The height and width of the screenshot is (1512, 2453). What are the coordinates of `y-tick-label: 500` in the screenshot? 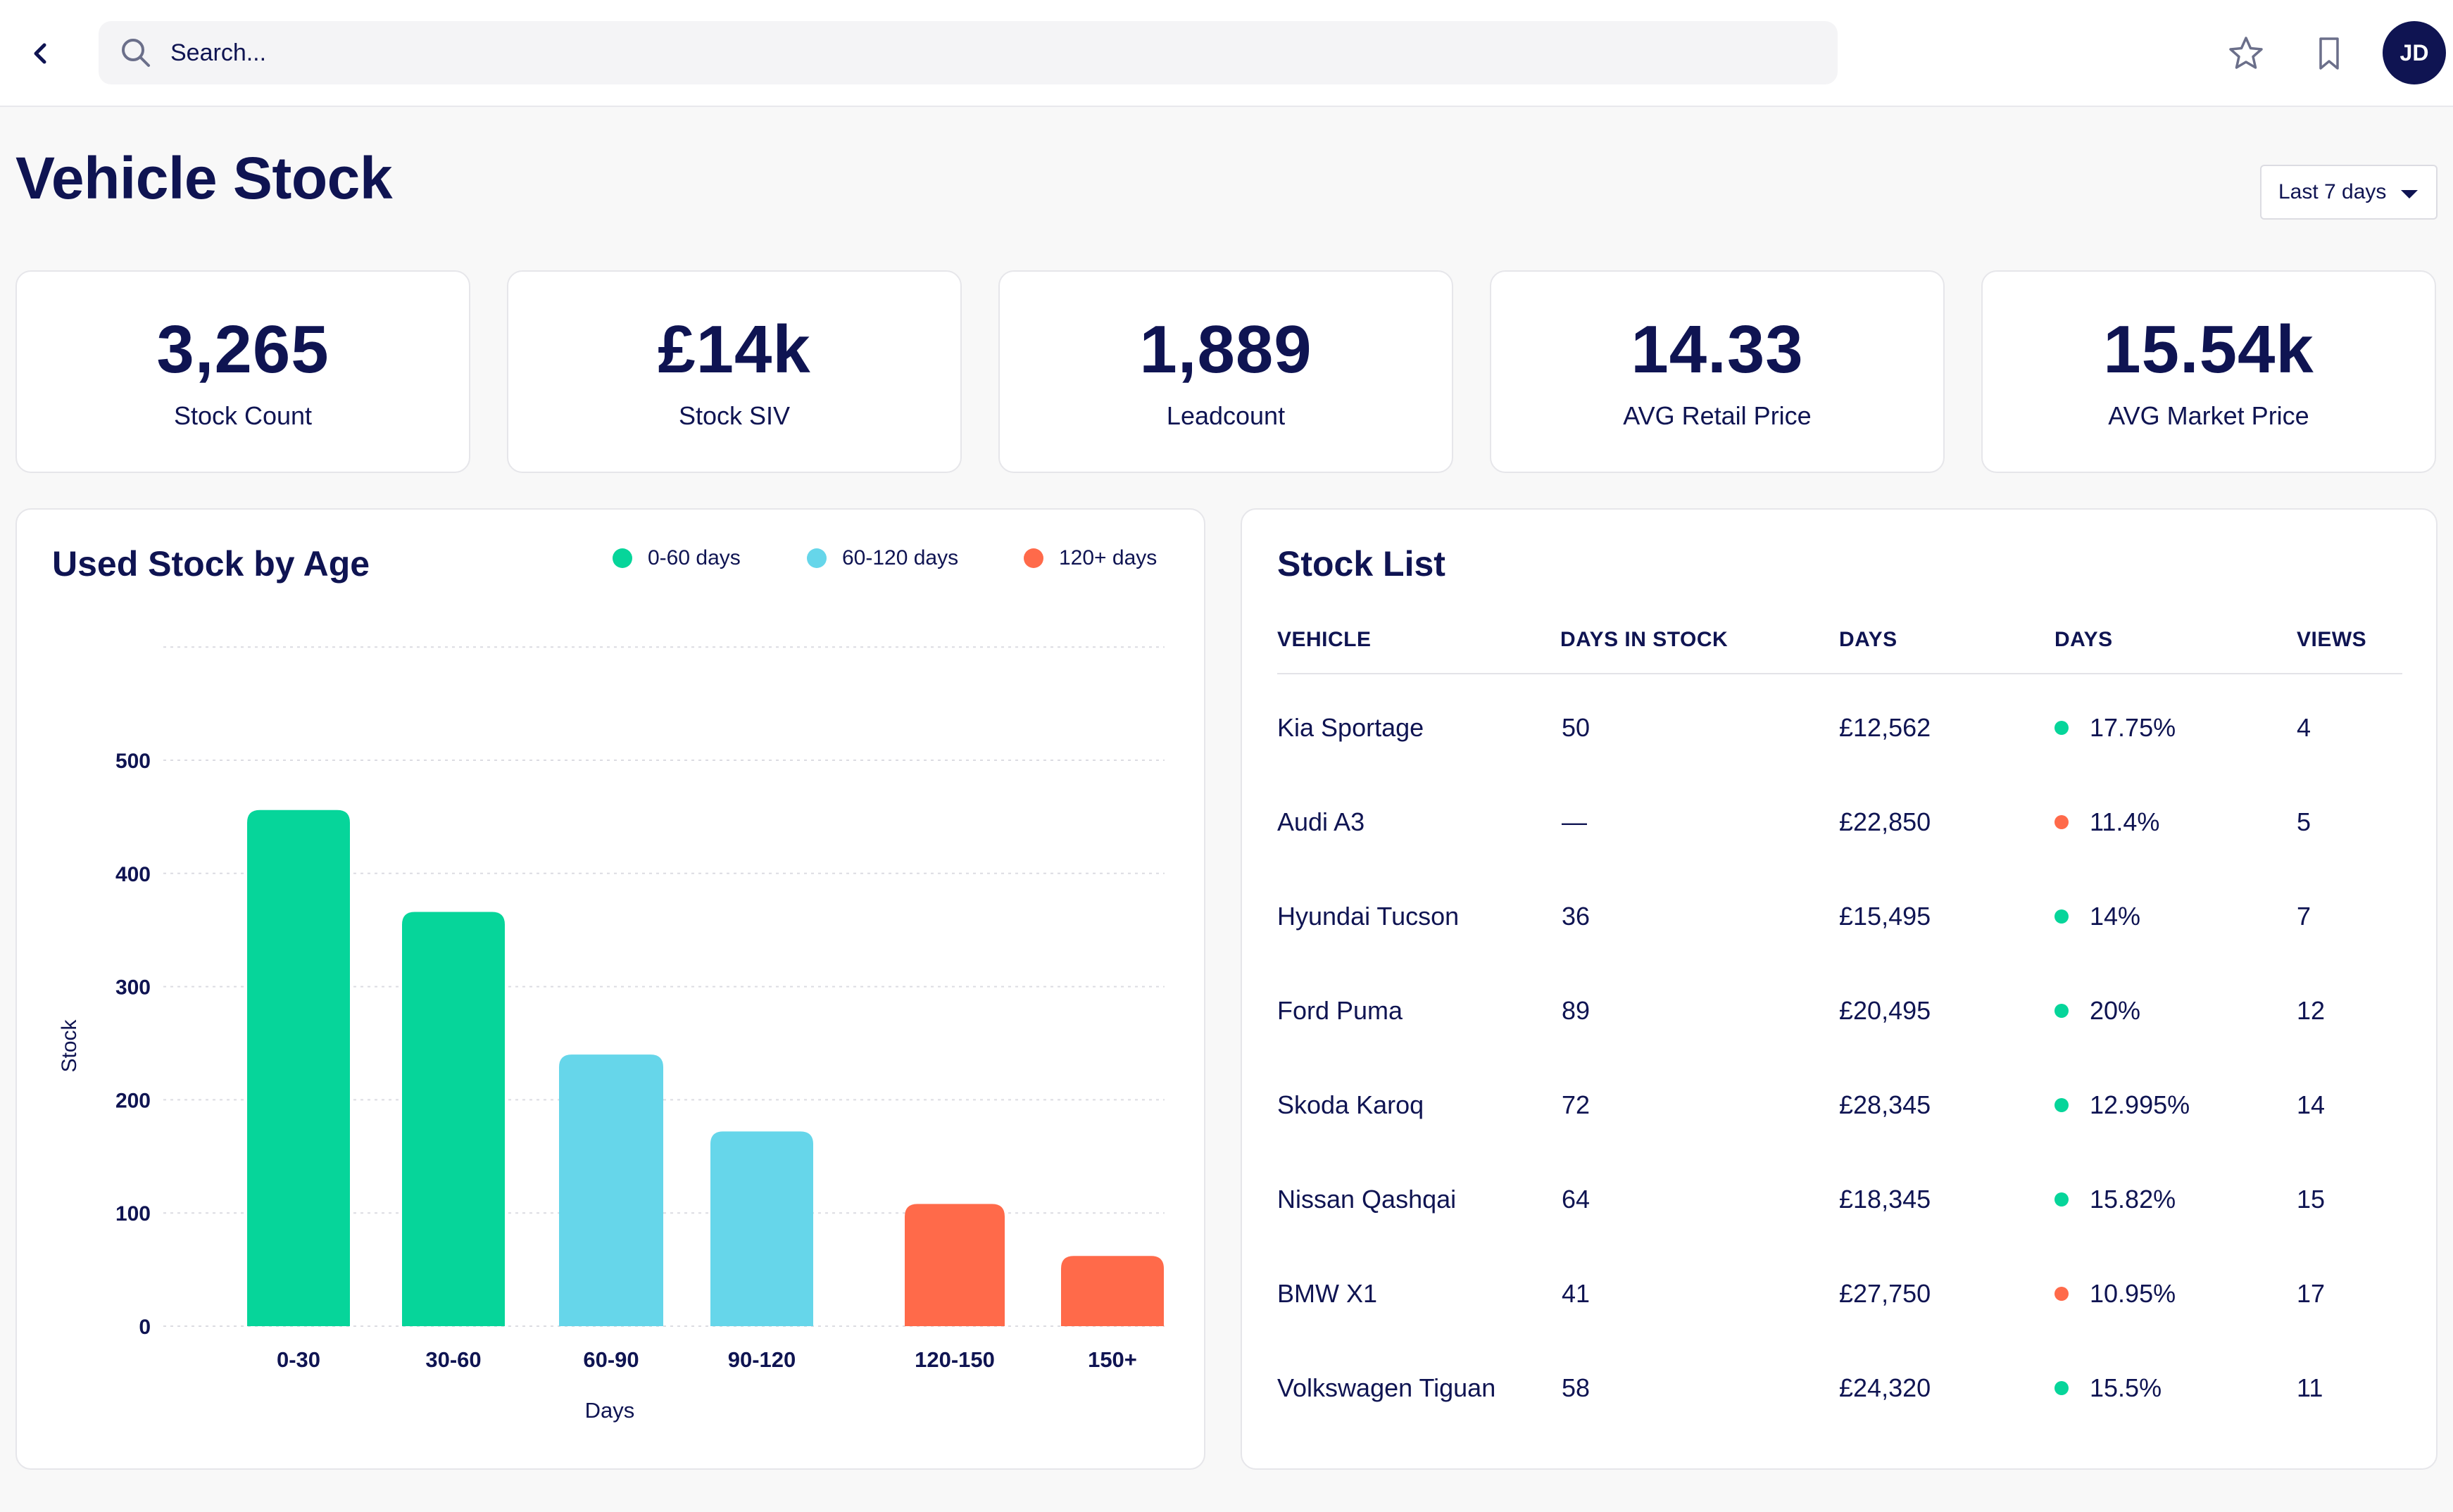 It's located at (133, 761).